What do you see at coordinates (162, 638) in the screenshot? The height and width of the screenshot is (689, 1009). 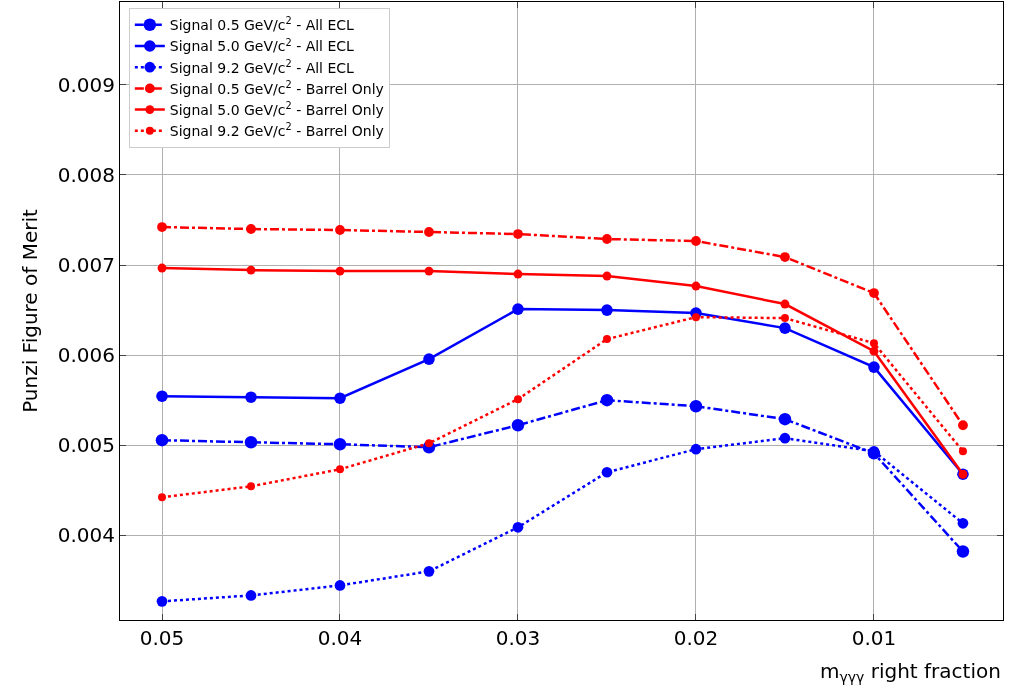 I see `x-tick-label: 0.05` at bounding box center [162, 638].